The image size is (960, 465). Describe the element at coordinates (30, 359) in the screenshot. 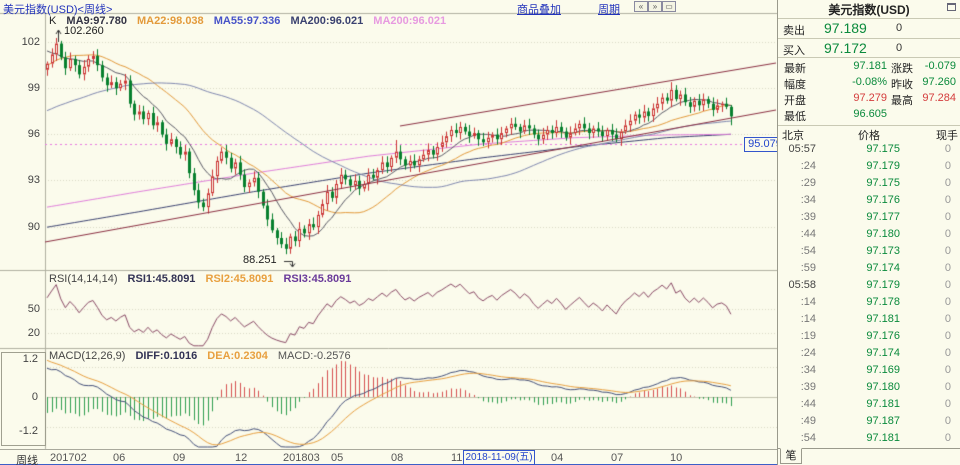

I see `macd-y-tick: 1.2` at that location.